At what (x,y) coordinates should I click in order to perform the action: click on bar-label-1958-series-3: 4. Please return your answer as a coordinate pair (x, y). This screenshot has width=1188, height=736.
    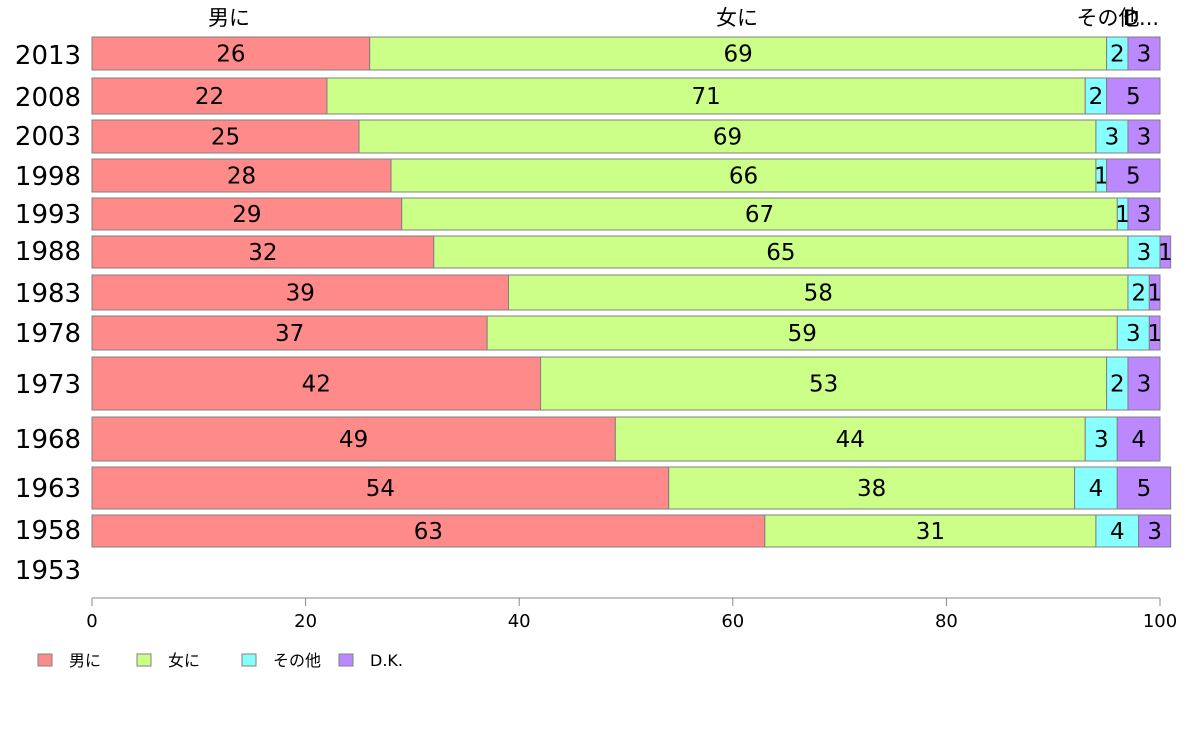
    Looking at the image, I should click on (1117, 532).